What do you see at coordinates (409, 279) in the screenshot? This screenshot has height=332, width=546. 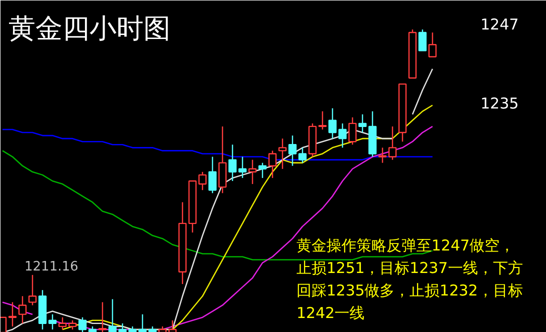 I see `annotation: 黄金操作策略反弹至1247做空，止损1251，目标1237一线，下方回踩1235做多，止损1232，目标1242一线` at bounding box center [409, 279].